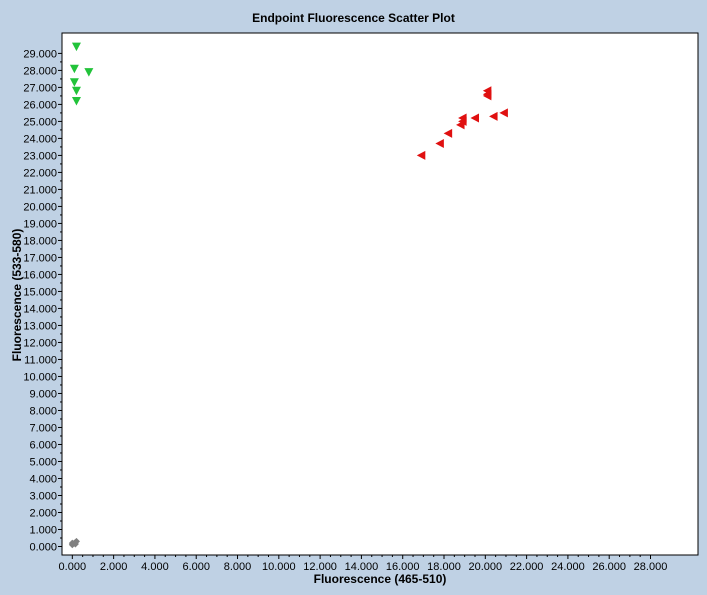 The width and height of the screenshot is (707, 595). What do you see at coordinates (353, 18) in the screenshot?
I see `chart-title: Endpoint Fluorescence Scatter Plot` at bounding box center [353, 18].